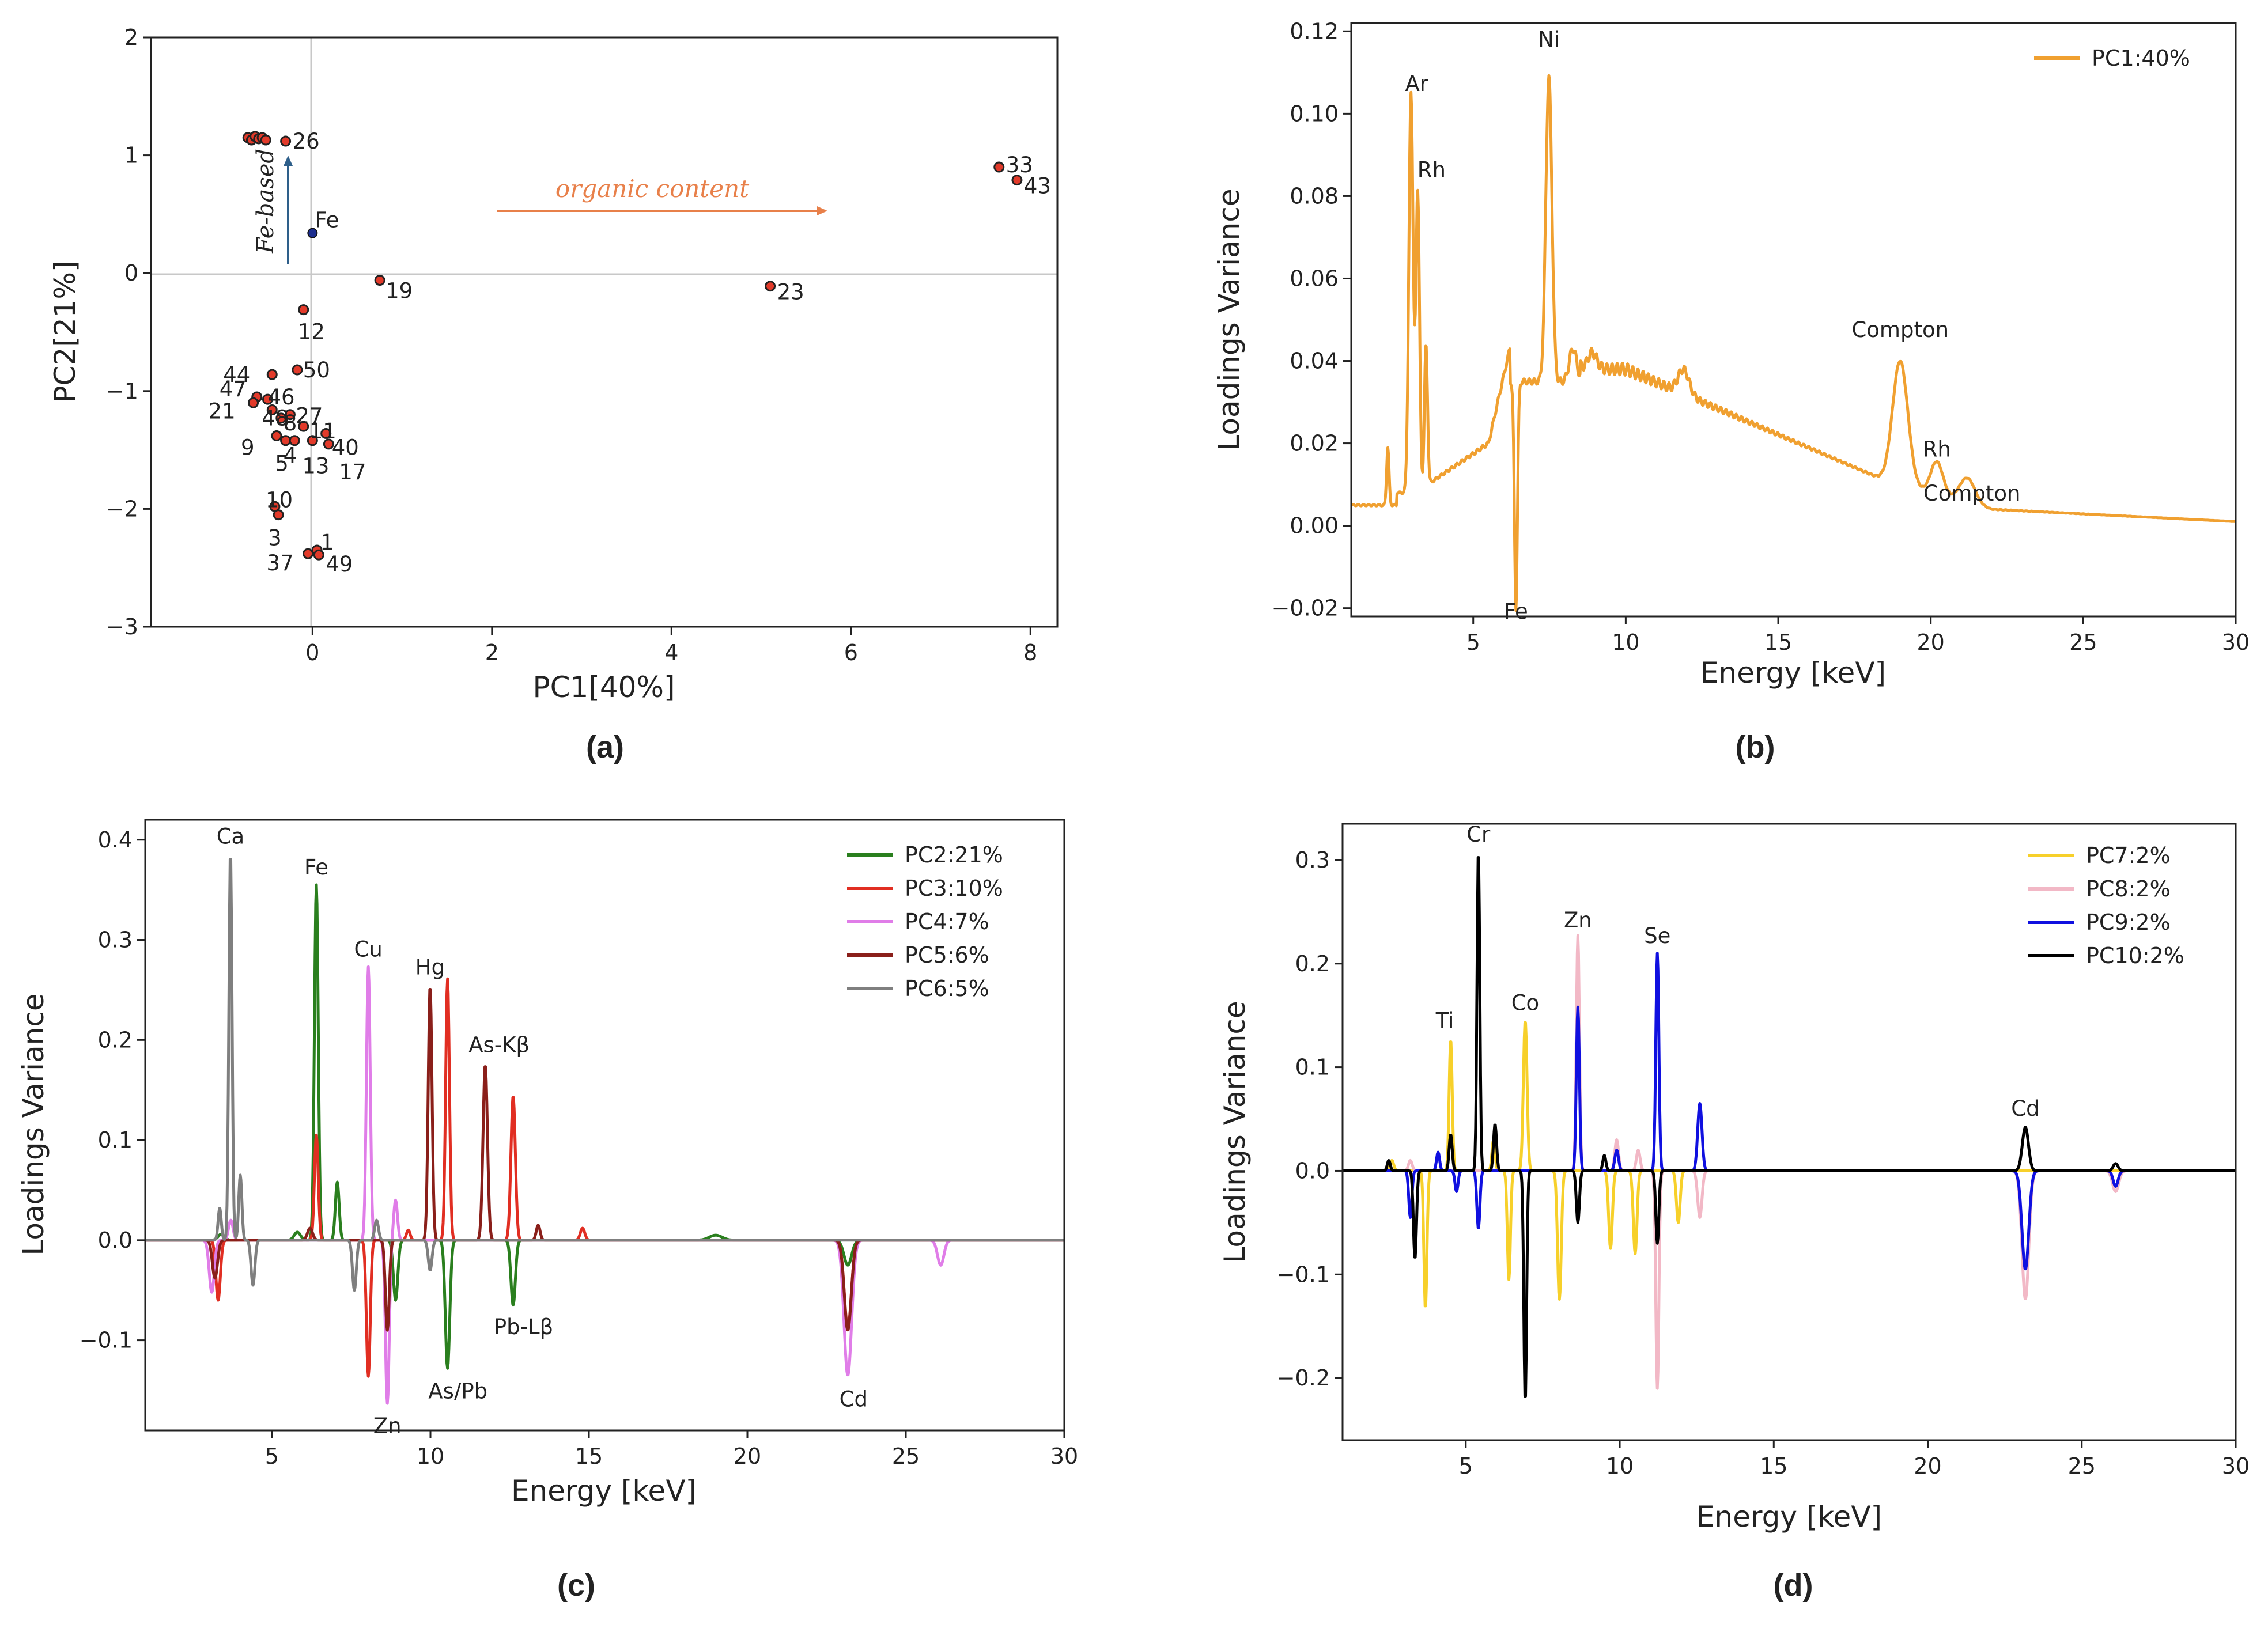 The width and height of the screenshot is (2268, 1632). I want to click on x-axis-label-b: Energy [keV], so click(1793, 673).